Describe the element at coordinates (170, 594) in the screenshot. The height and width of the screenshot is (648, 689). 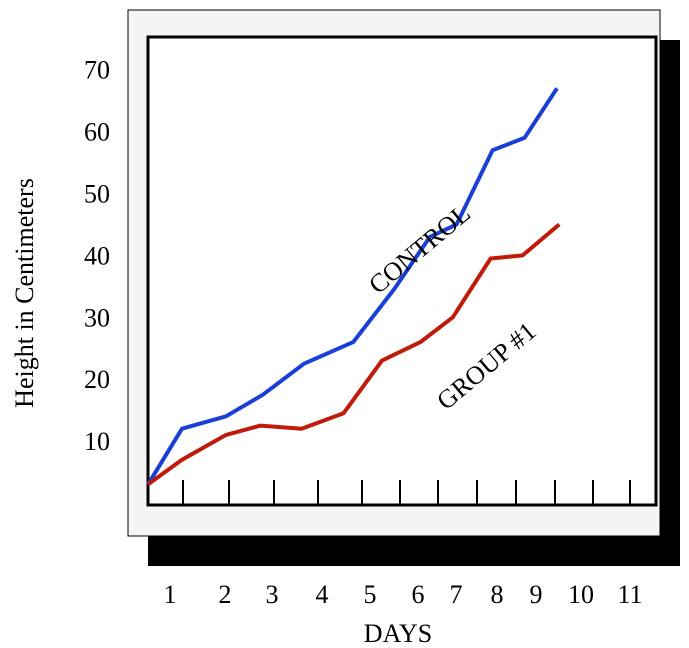
I see `x-tick-label: 1` at that location.